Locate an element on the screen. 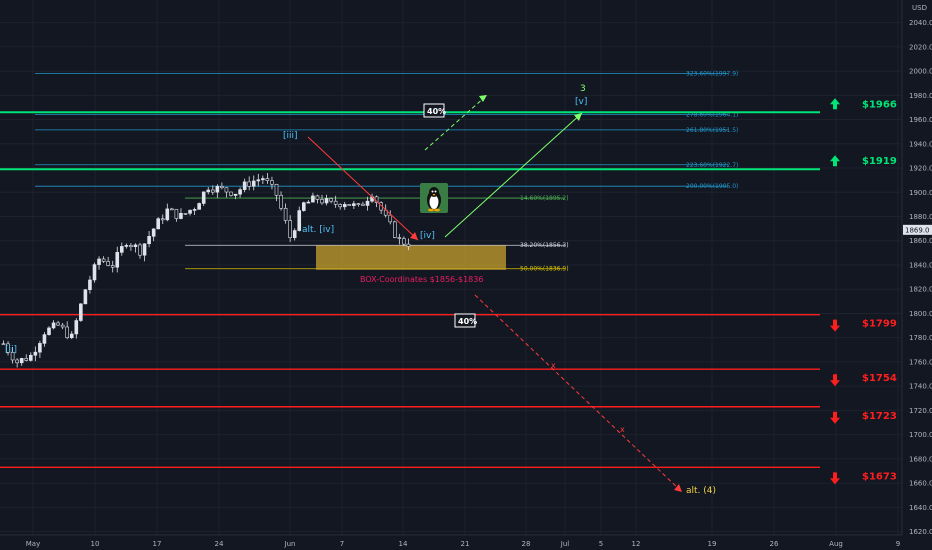  y-tick-label: 1780.0 is located at coordinates (920, 338).